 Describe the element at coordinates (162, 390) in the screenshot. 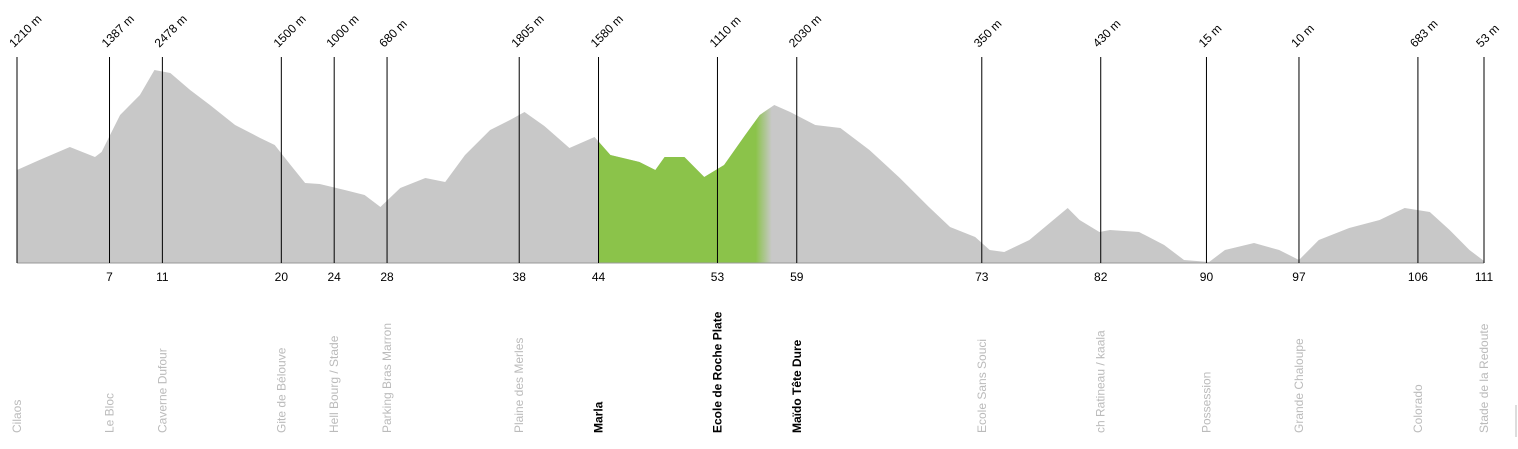

I see `checkpoint-name: Caverne Dufour` at that location.